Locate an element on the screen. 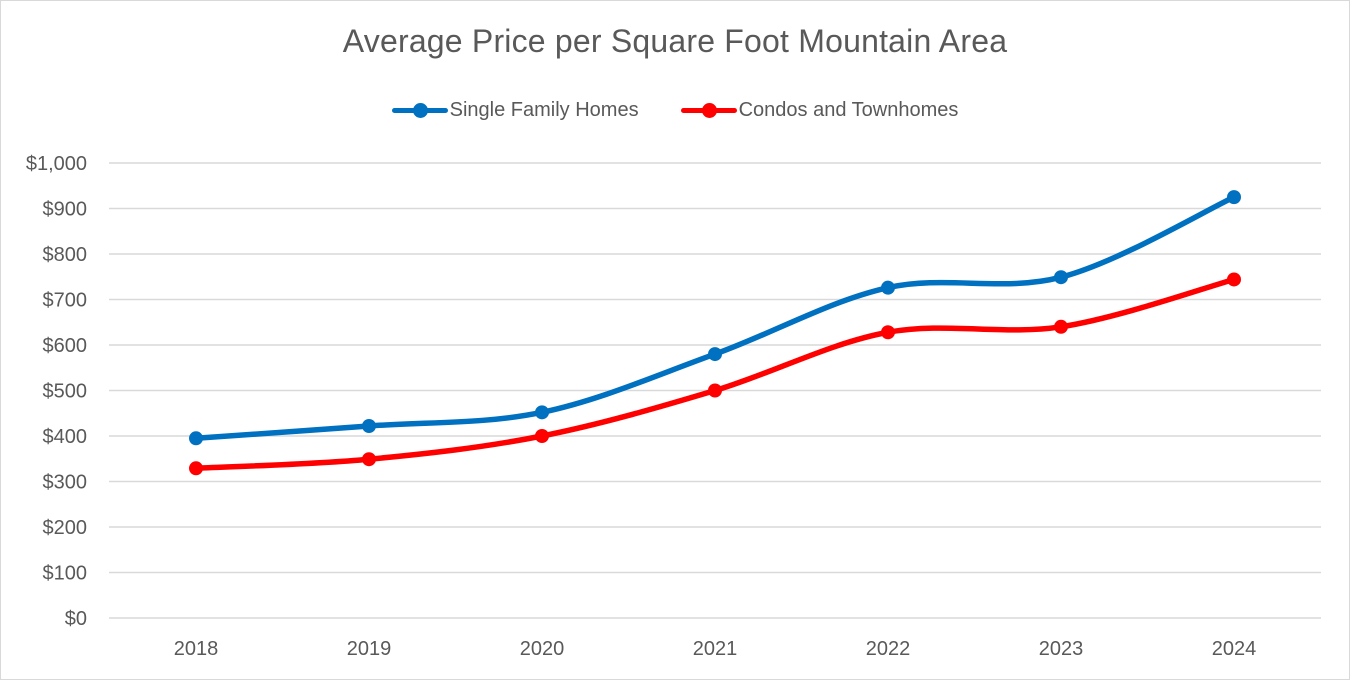  data-point-condos-2018 is located at coordinates (196, 468).